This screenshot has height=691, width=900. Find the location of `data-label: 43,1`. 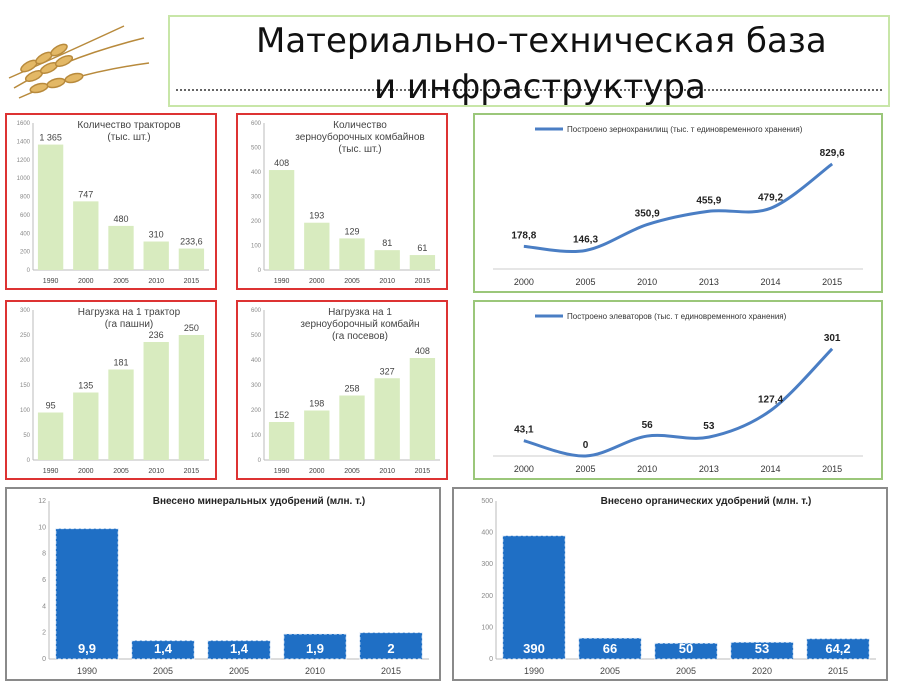

data-label: 43,1 is located at coordinates (524, 430).